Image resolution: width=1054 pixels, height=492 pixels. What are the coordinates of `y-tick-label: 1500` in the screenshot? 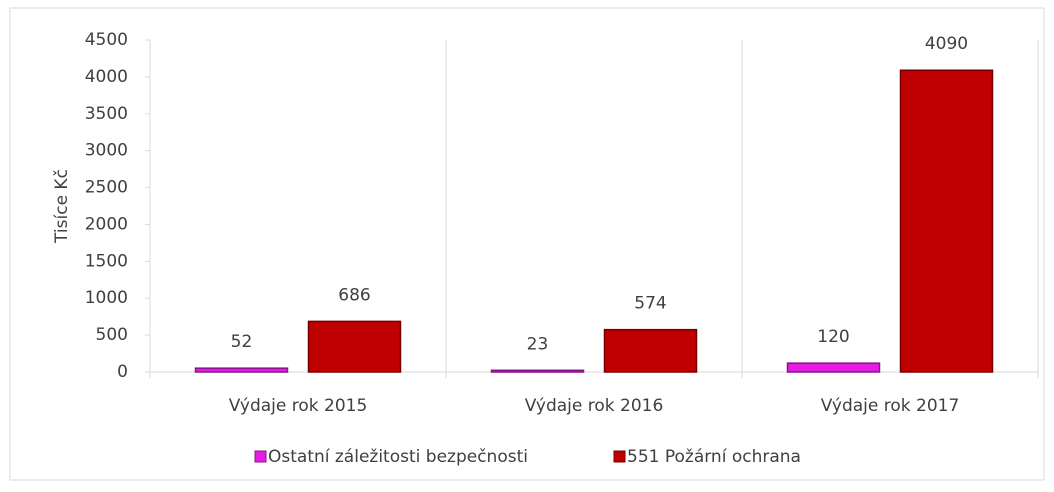 It's located at (106, 261).